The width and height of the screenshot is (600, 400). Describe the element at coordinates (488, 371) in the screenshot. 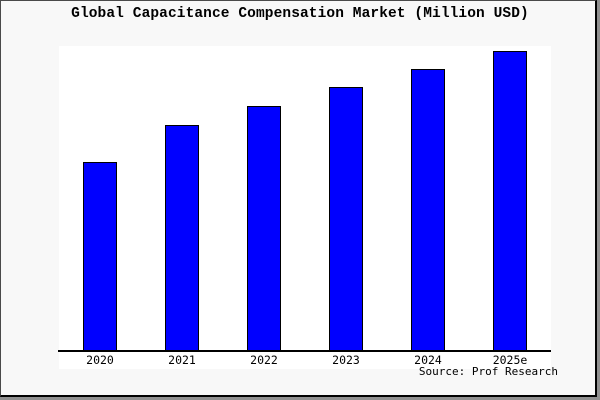

I see `source-note: Source: Prof Research` at that location.